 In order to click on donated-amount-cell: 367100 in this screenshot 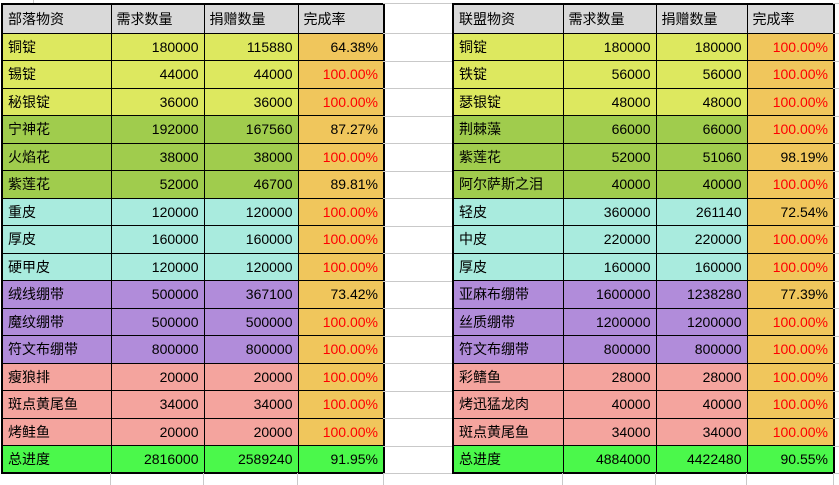, I will do `click(251, 294)`.